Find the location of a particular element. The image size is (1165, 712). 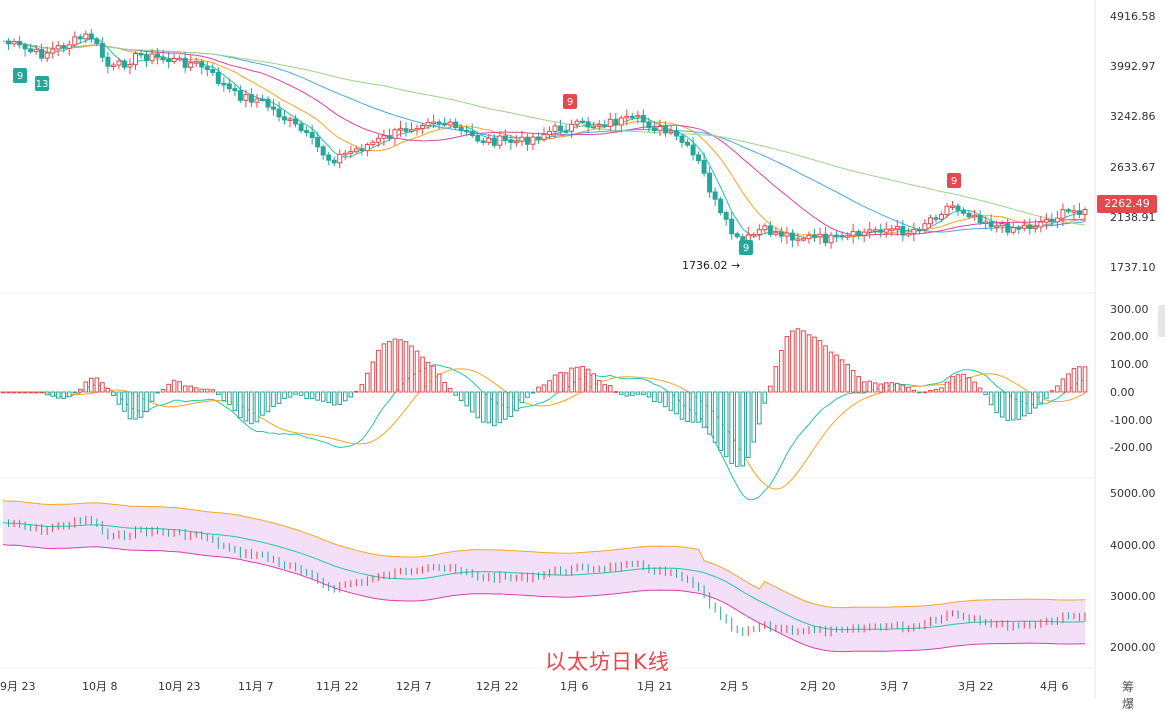

x-tick-label: 11月 22 is located at coordinates (337, 686).